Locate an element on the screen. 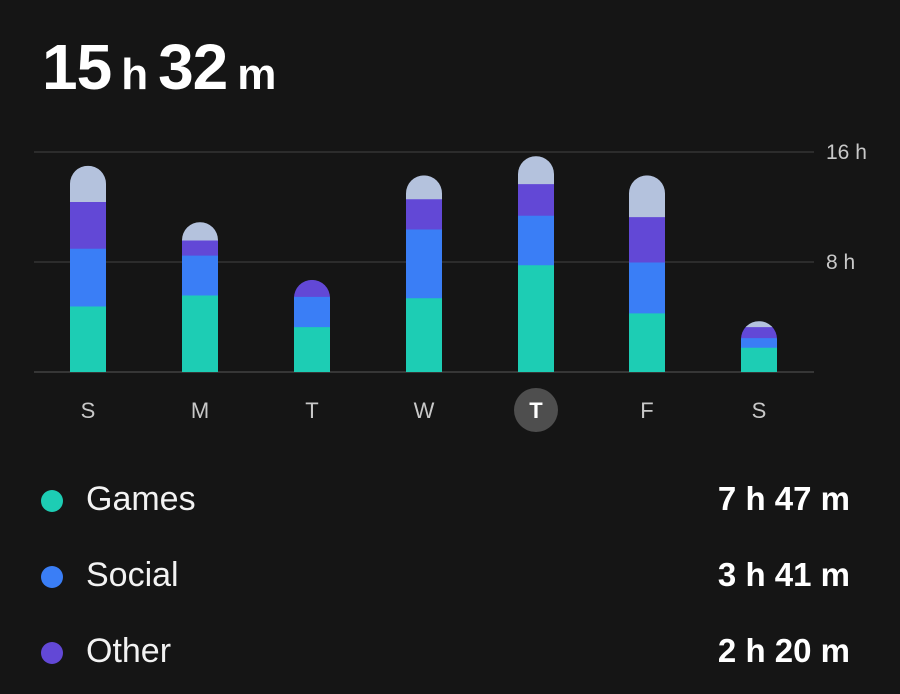  legend-value: 3 h 41 m is located at coordinates (783, 574).